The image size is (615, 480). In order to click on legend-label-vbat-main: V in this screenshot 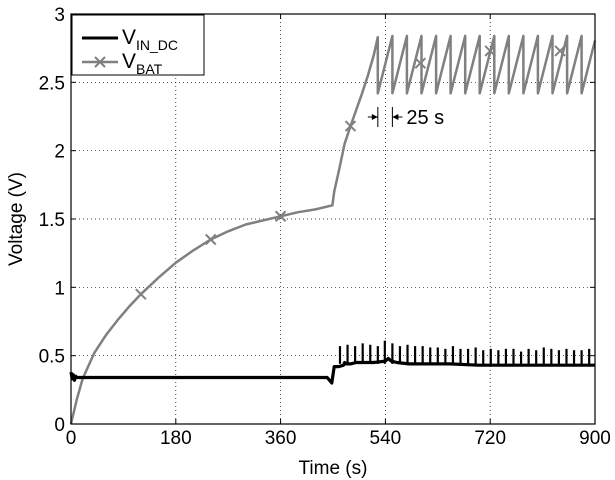, I will do `click(129, 61)`.